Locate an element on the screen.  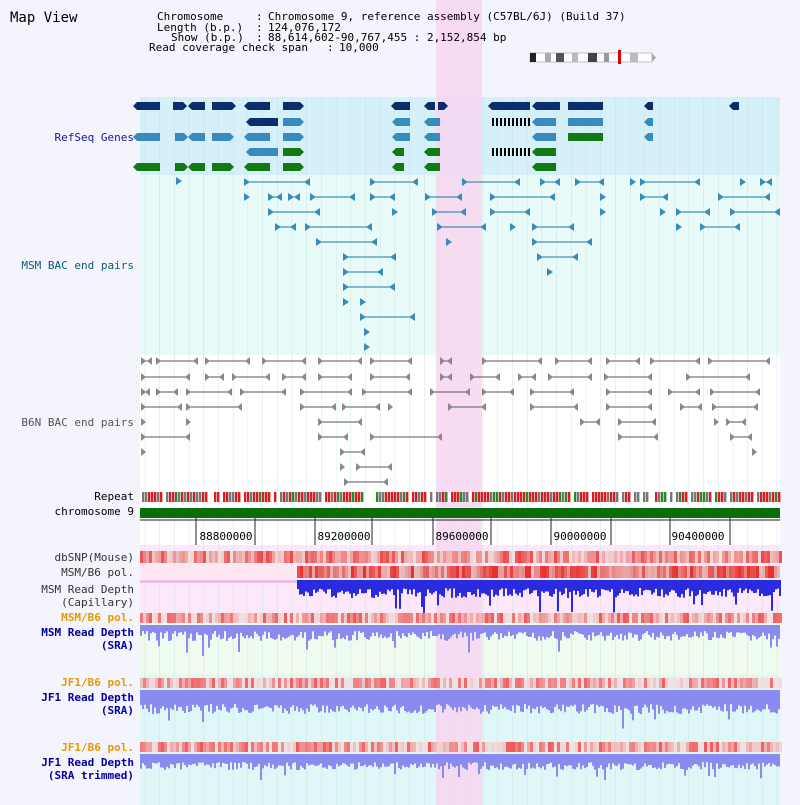
refseq-genes-track is located at coordinates (436, 136).